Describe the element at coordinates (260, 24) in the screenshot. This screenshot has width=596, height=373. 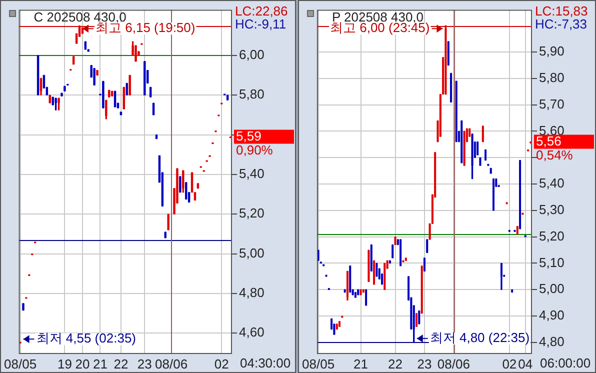
I see `text: HC:-9,11` at that location.